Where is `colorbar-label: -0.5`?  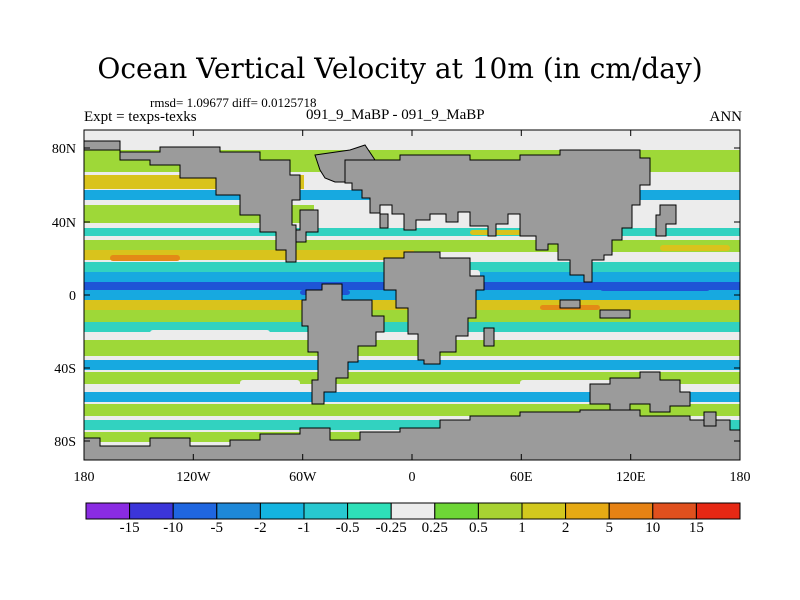
colorbar-label: -0.5 is located at coordinates (348, 528).